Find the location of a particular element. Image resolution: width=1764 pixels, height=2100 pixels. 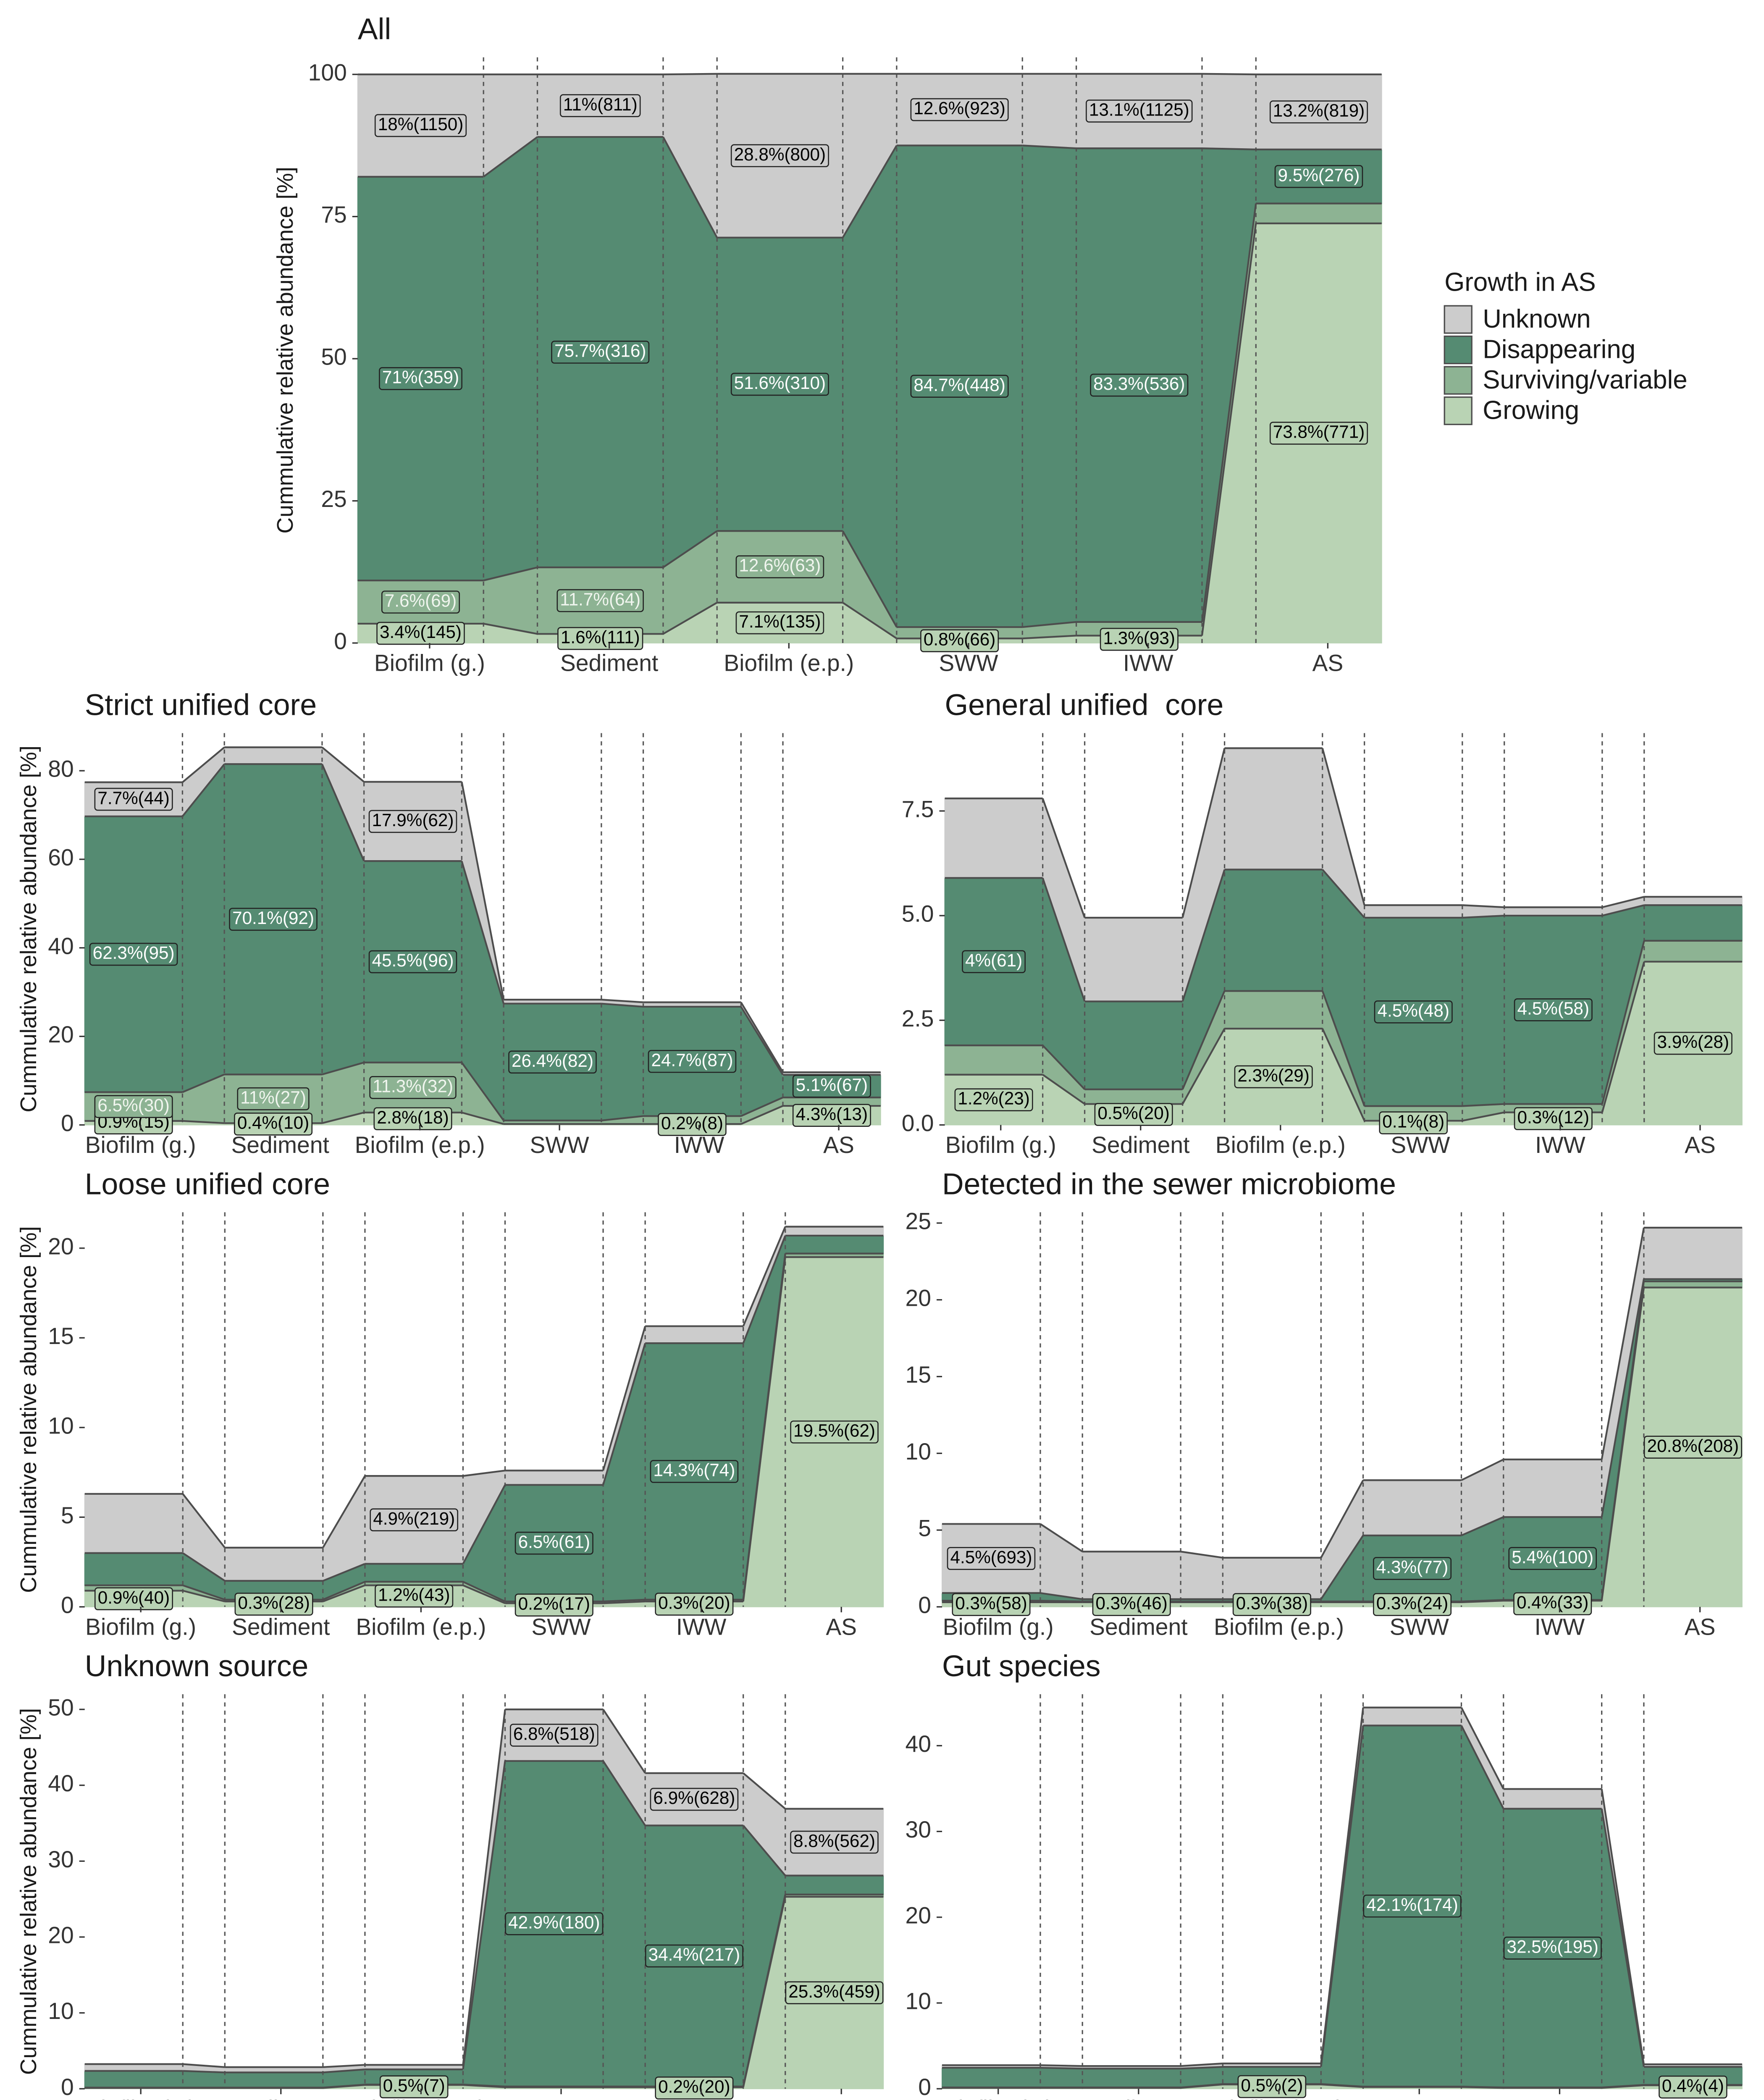

value-label: 42.9%(180) is located at coordinates (554, 1922).